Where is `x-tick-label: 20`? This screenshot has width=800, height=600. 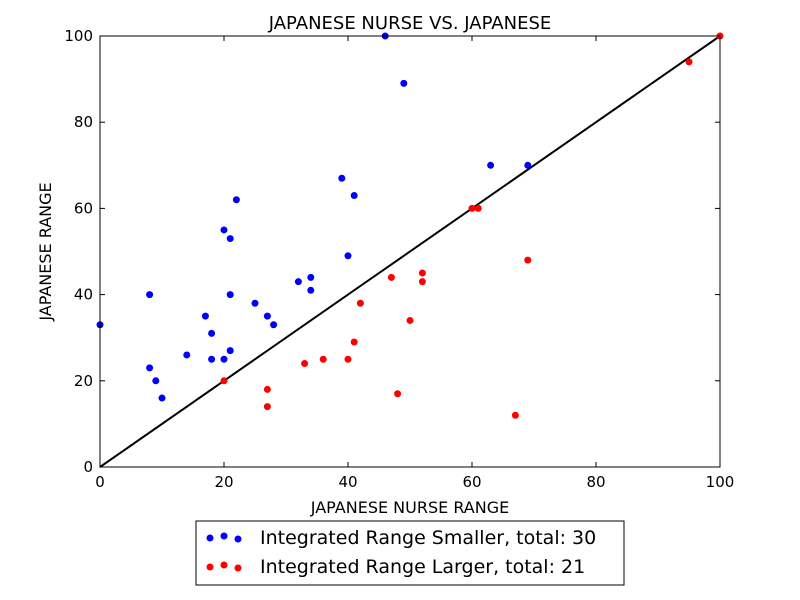 x-tick-label: 20 is located at coordinates (223, 482).